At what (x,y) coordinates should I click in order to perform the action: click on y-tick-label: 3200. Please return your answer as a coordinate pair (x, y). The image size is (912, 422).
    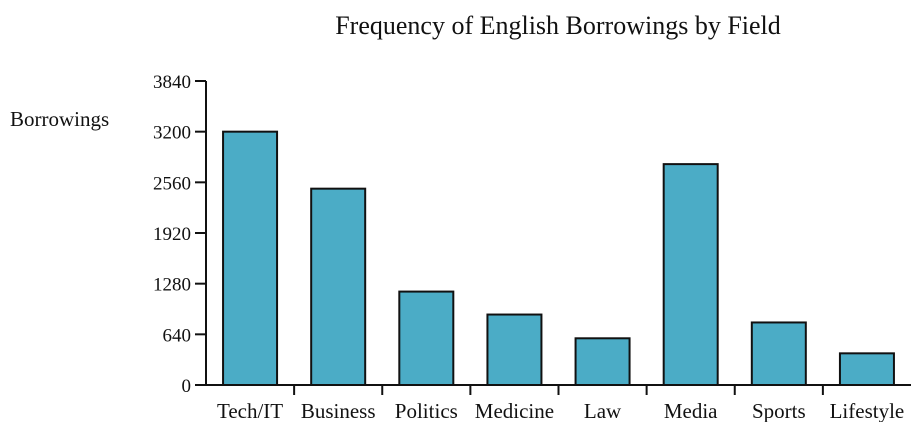
    Looking at the image, I should click on (172, 133).